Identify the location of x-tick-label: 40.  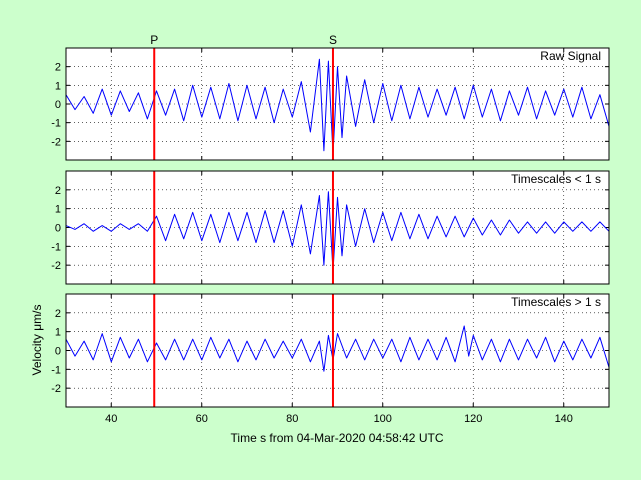
(111, 419).